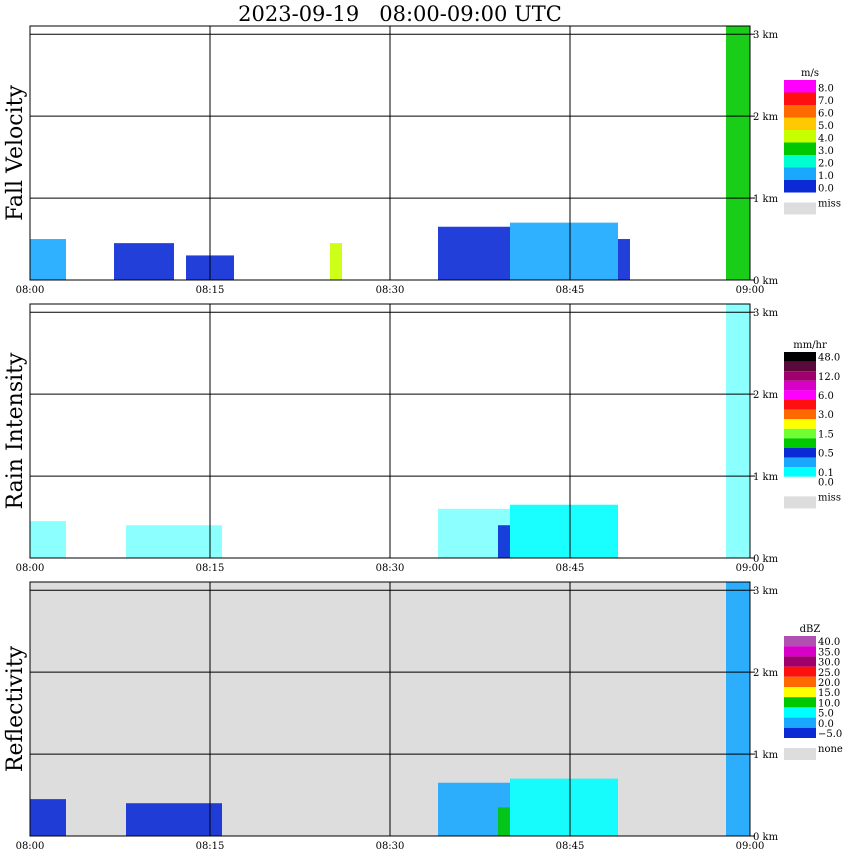 This screenshot has width=850, height=868. What do you see at coordinates (829, 703) in the screenshot?
I see `colorbar-level: 10.0` at bounding box center [829, 703].